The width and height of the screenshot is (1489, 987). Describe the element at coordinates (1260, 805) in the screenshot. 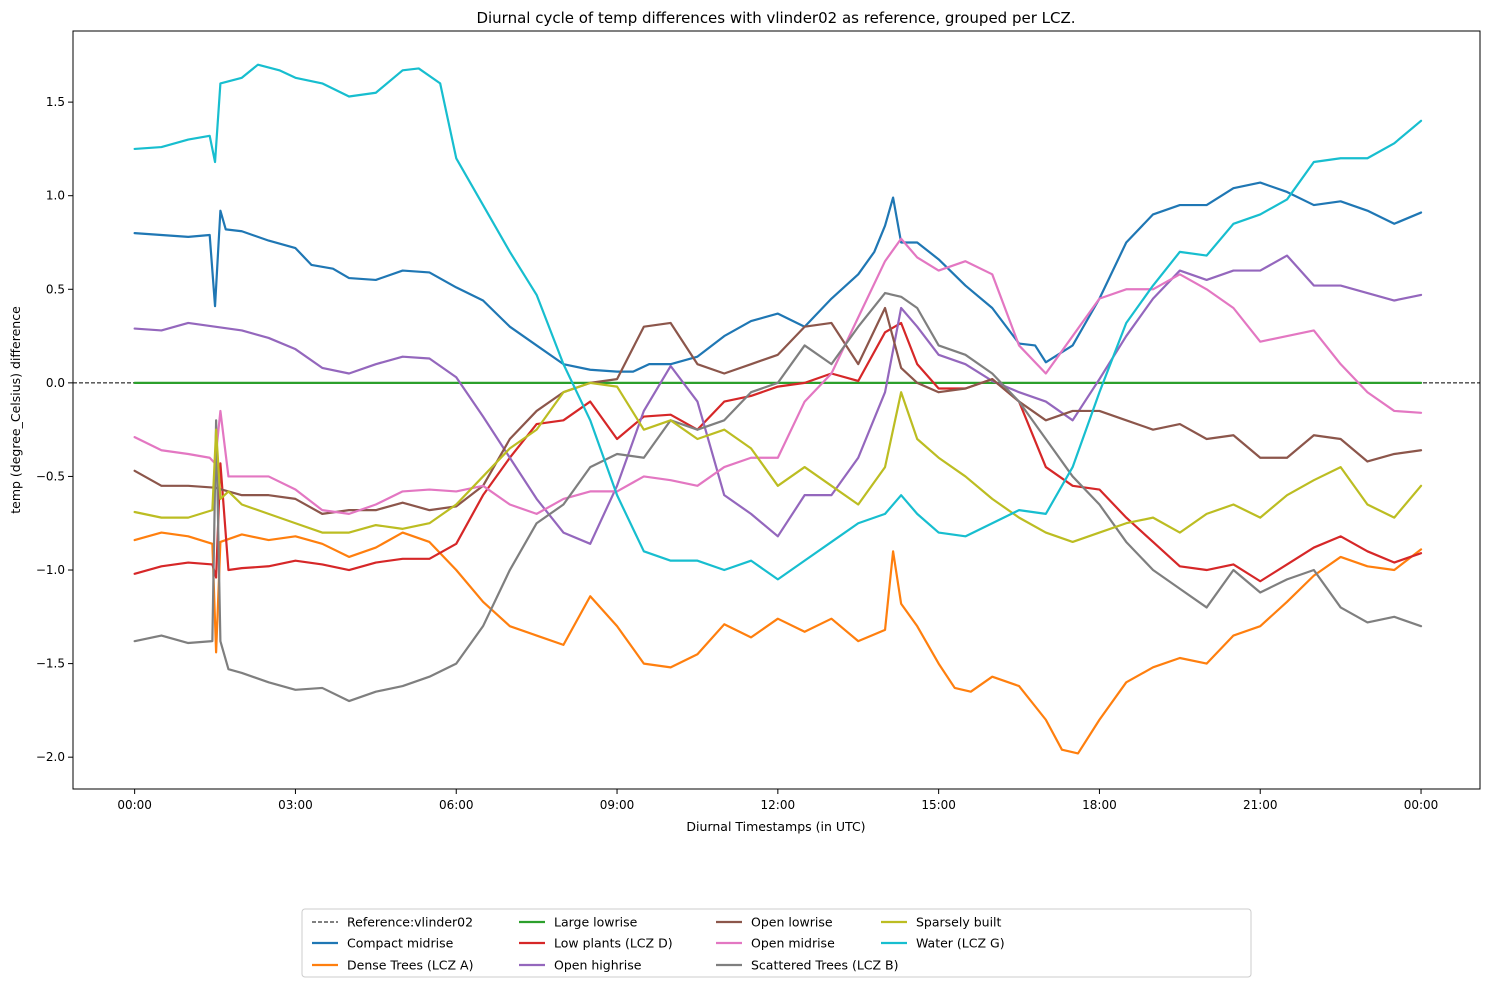

I see `x-tick-label: 21:00` at that location.